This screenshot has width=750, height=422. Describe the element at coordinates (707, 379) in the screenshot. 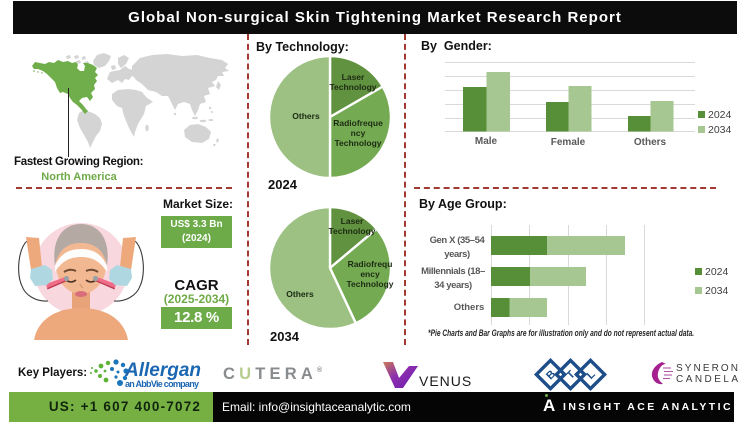

I see `svg-text: CANDELA` at that location.